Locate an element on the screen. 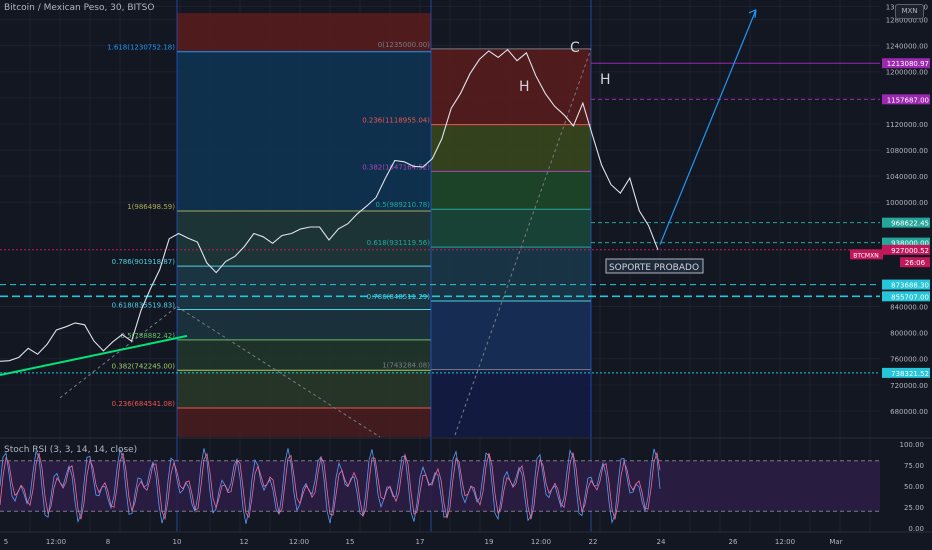 The height and width of the screenshot is (550, 932). fib-label-right: 0.236(1118955.04) is located at coordinates (396, 121).